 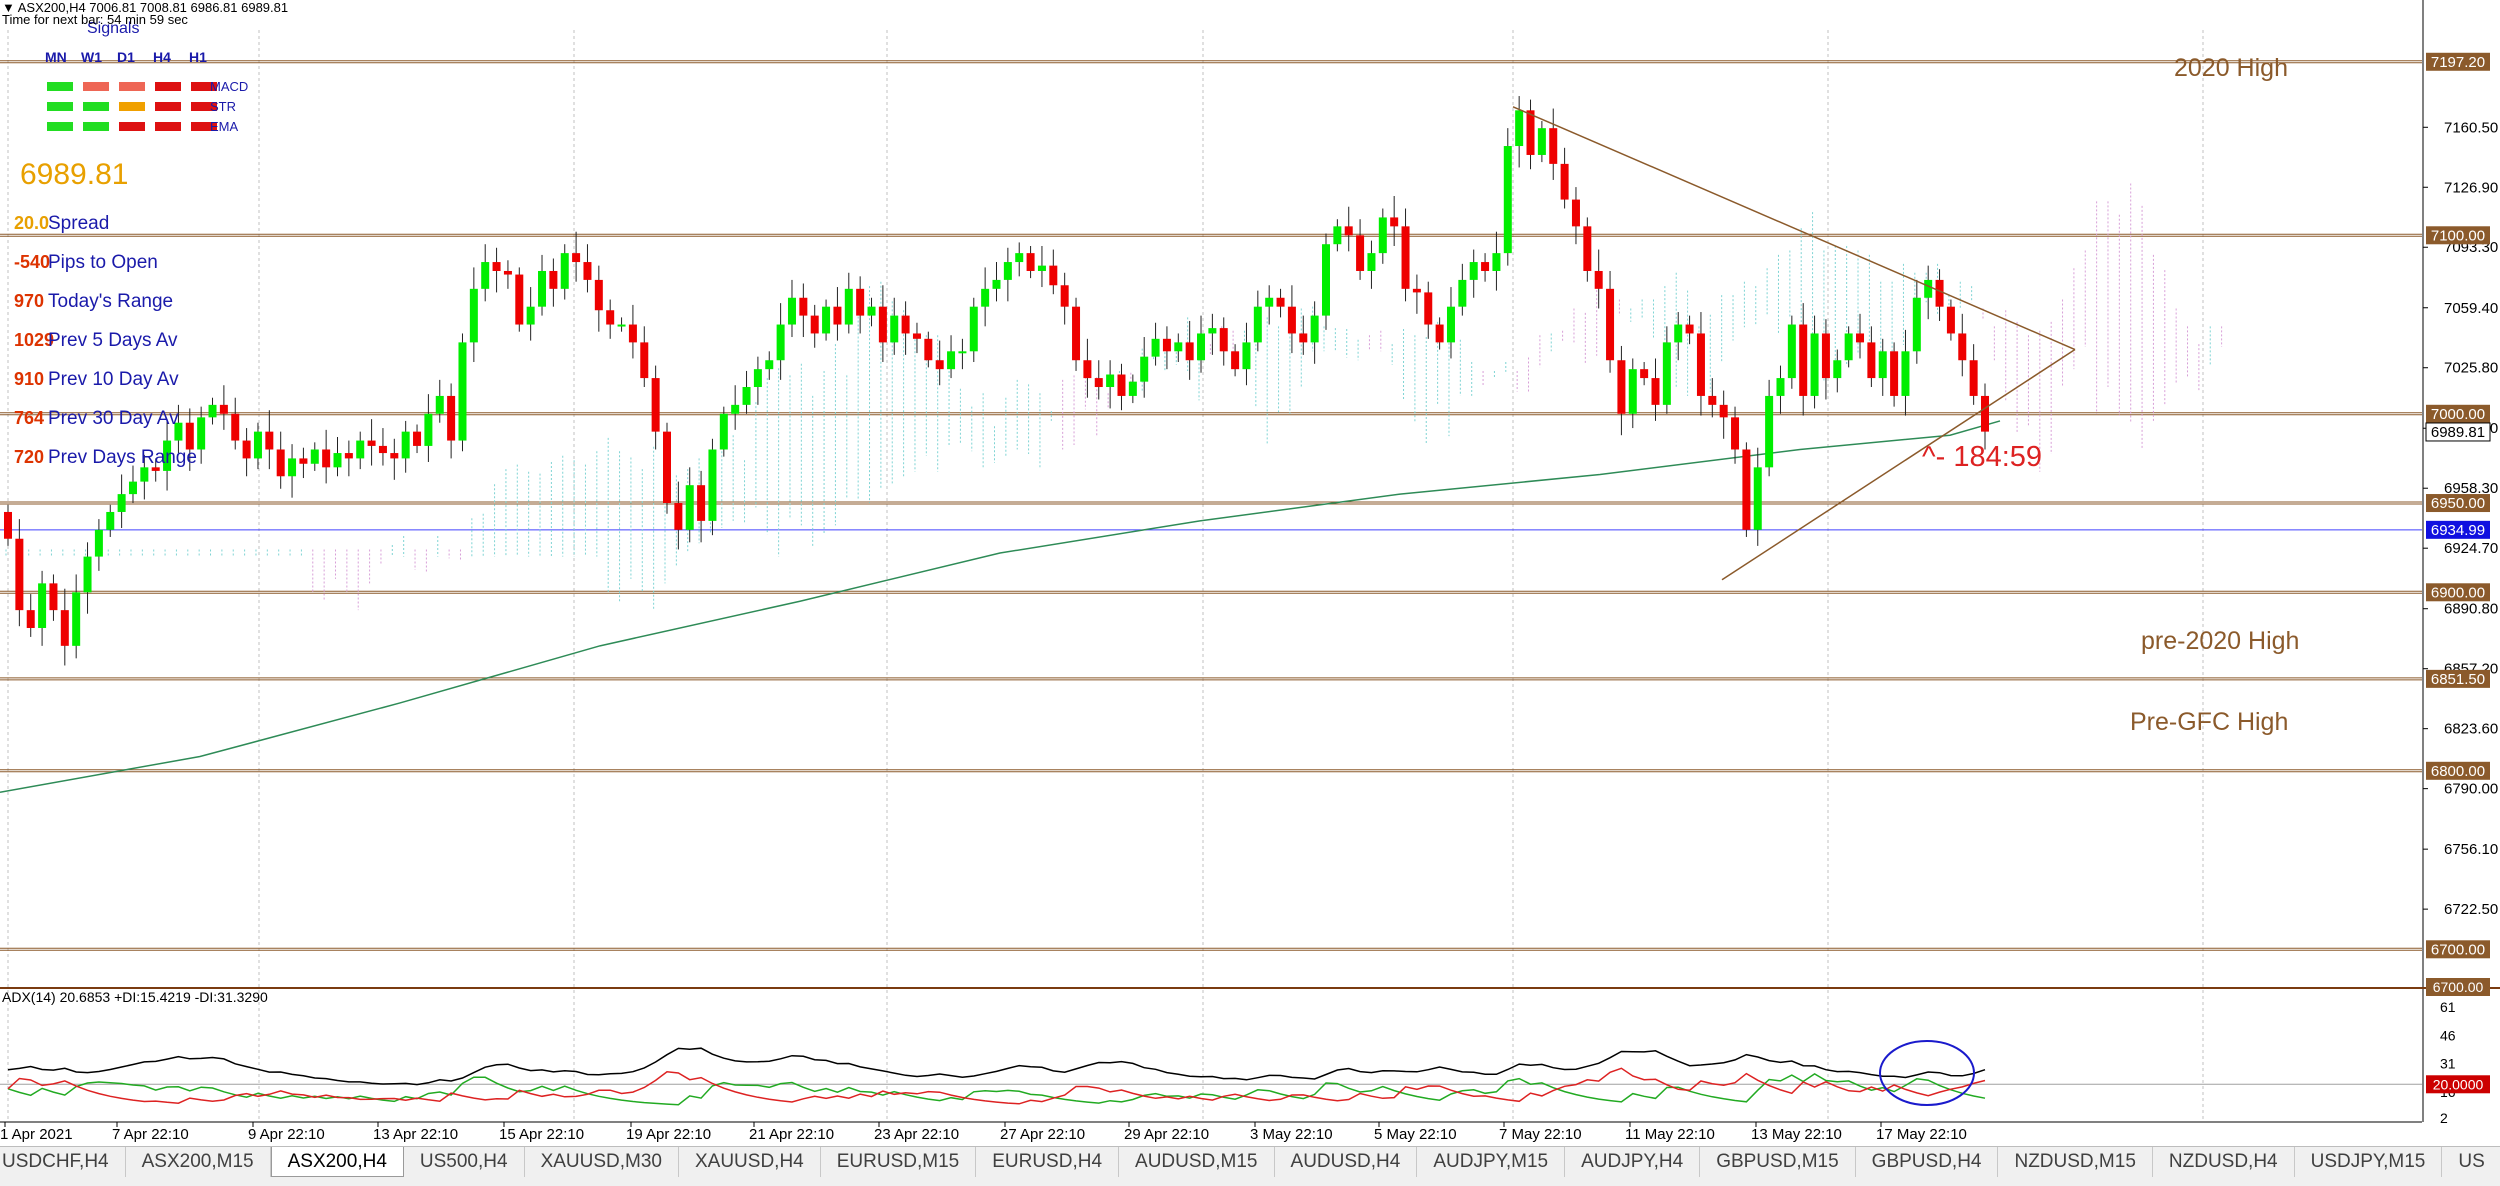 I want to click on time-tick-label: 29 Apr 22:10, so click(x=1166, y=1134).